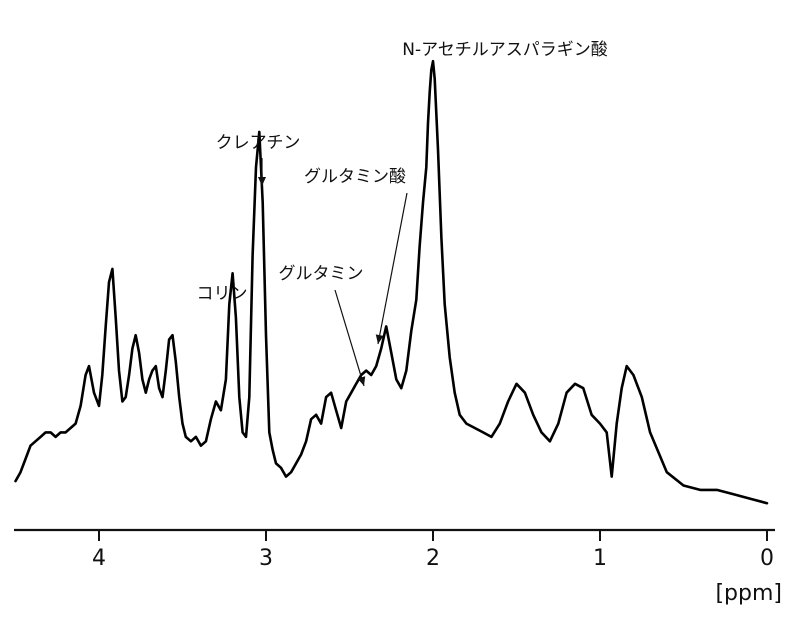  What do you see at coordinates (222, 294) in the screenshot?
I see `annotation-label: コリン` at bounding box center [222, 294].